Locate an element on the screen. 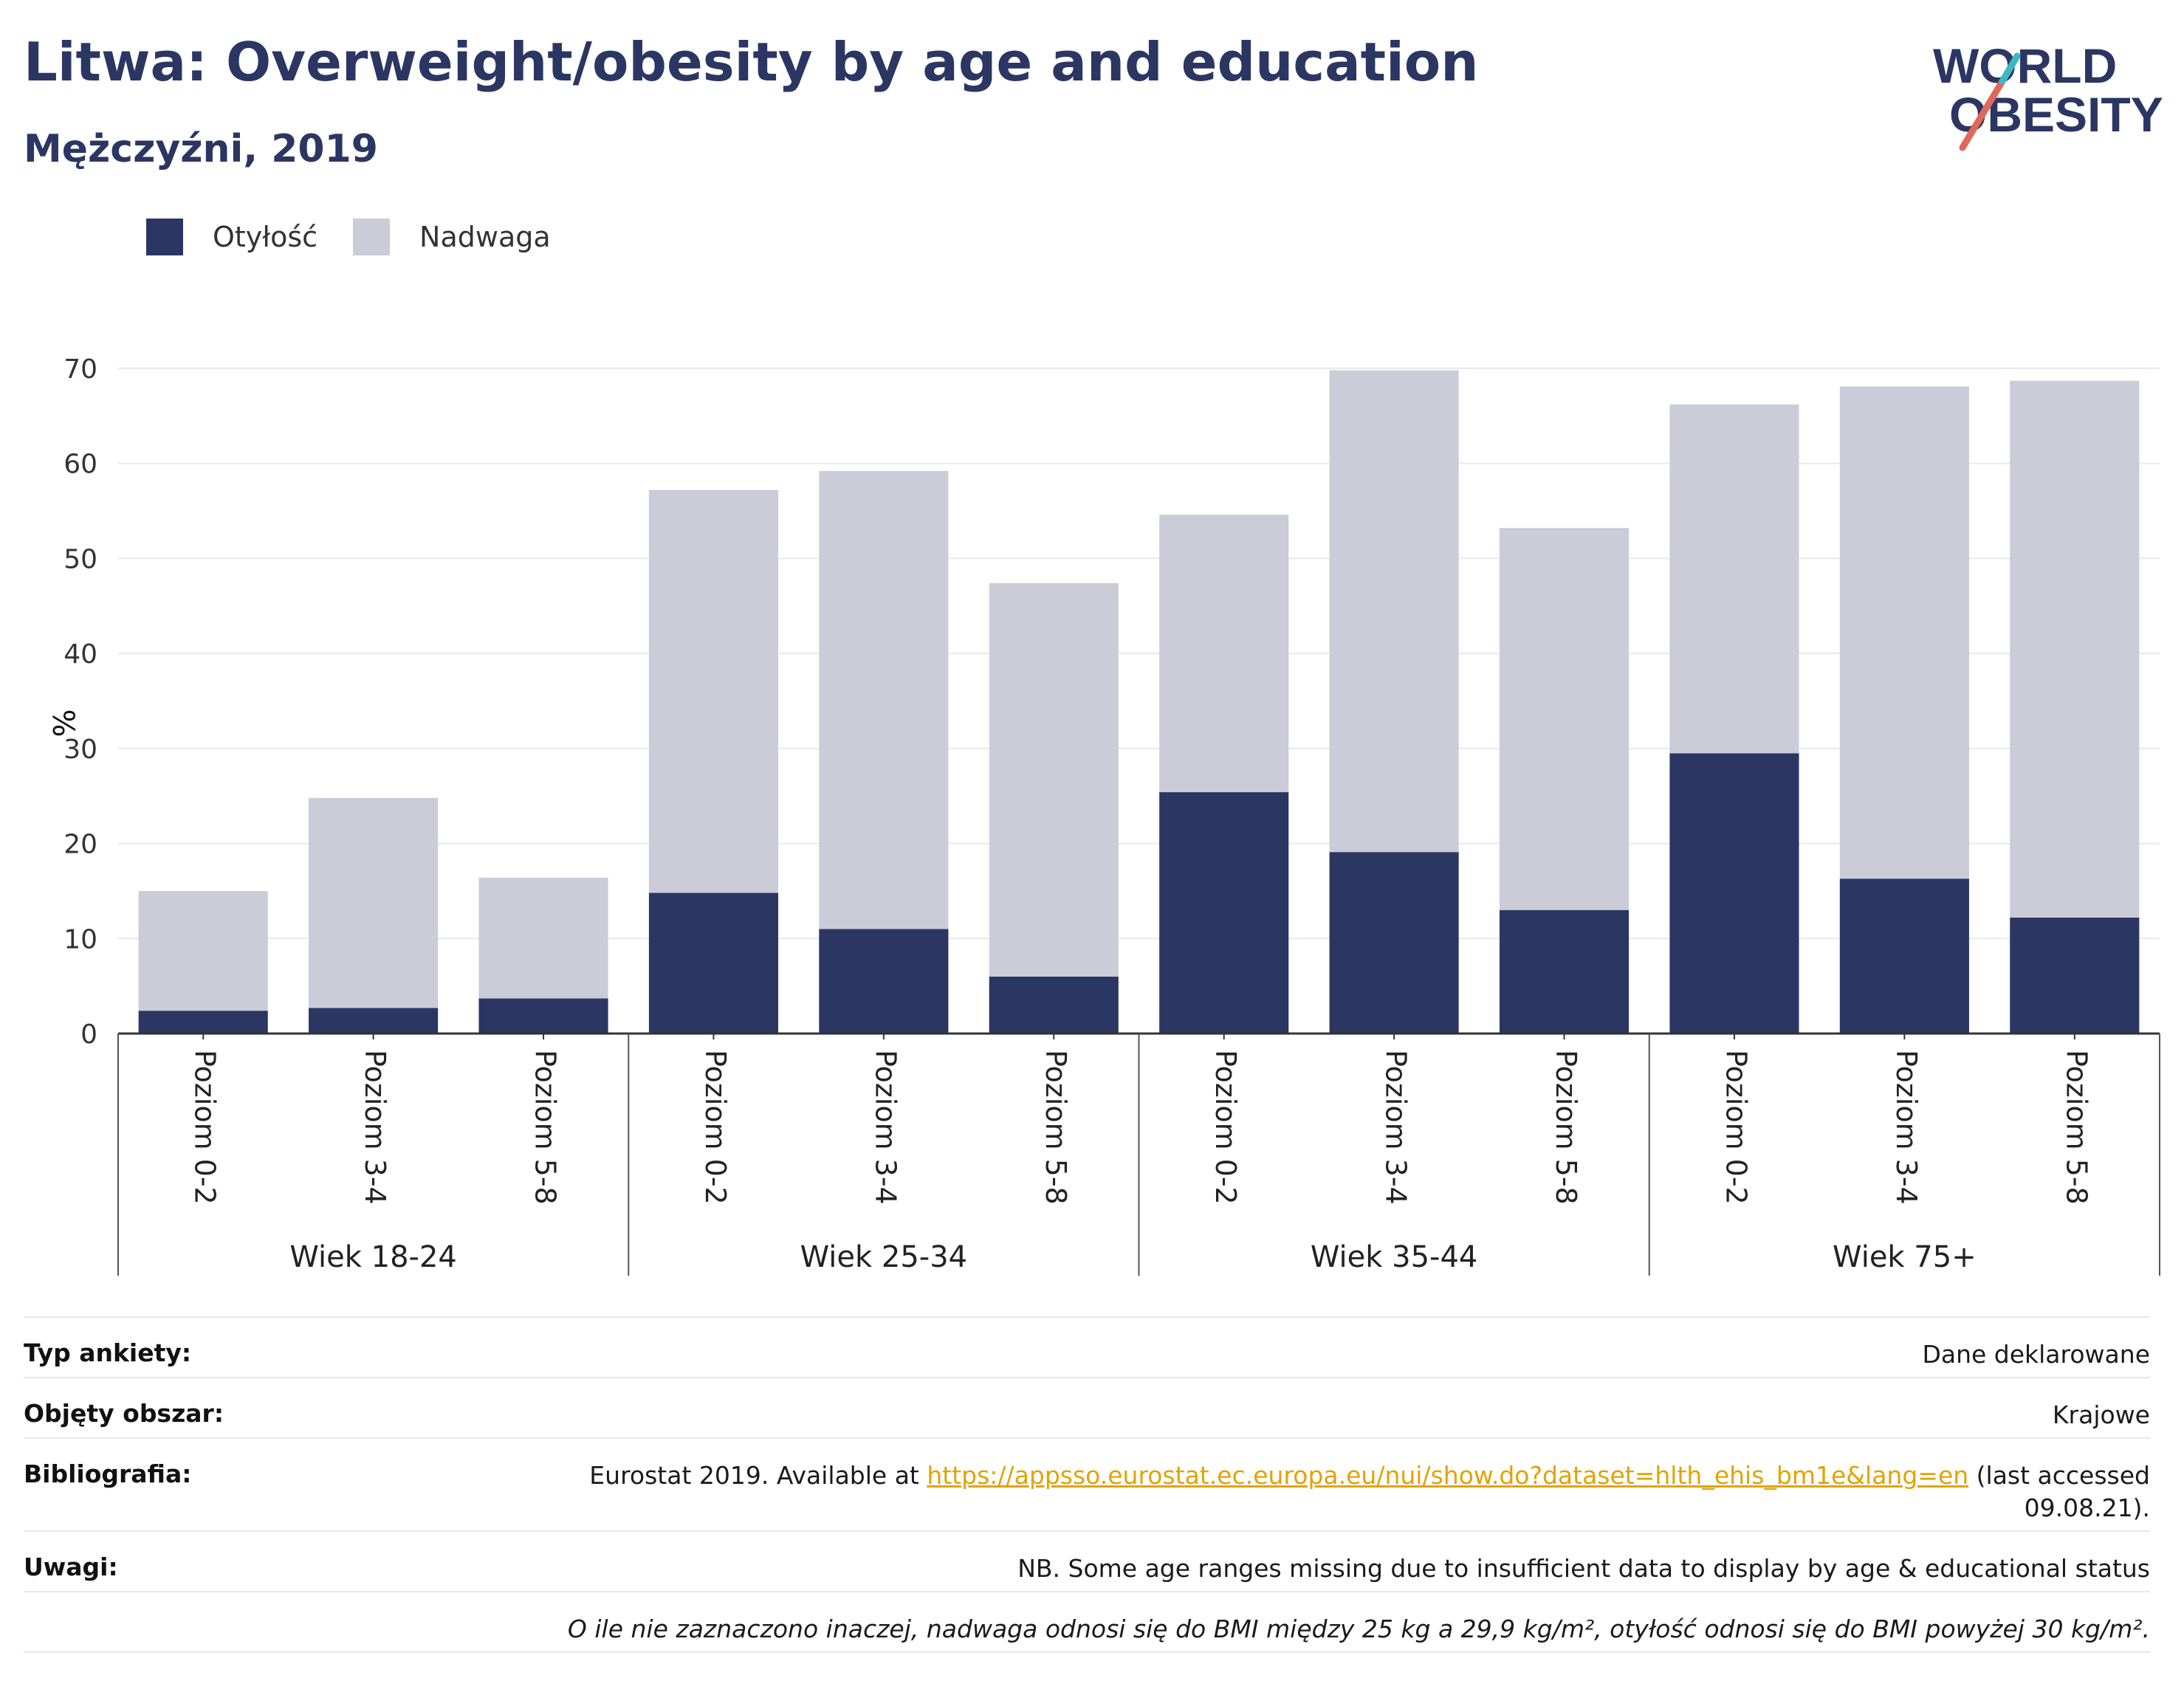  info-row-coverage: Objęty obszar: Krajowe is located at coordinates (1087, 1407).